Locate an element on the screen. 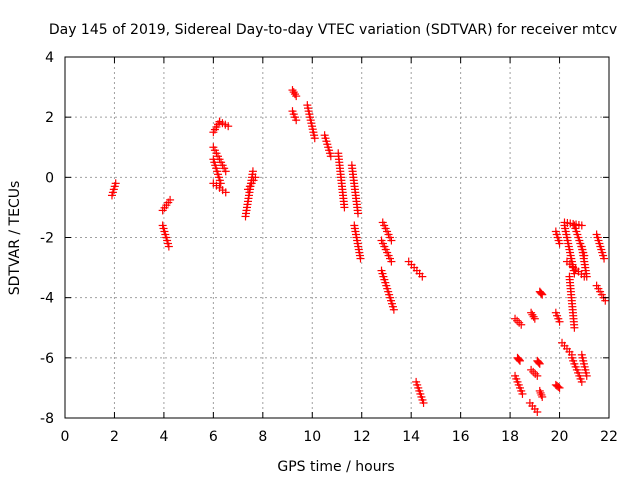 Image resolution: width=640 pixels, height=480 pixels. x-tick-label: 10 is located at coordinates (312, 437).